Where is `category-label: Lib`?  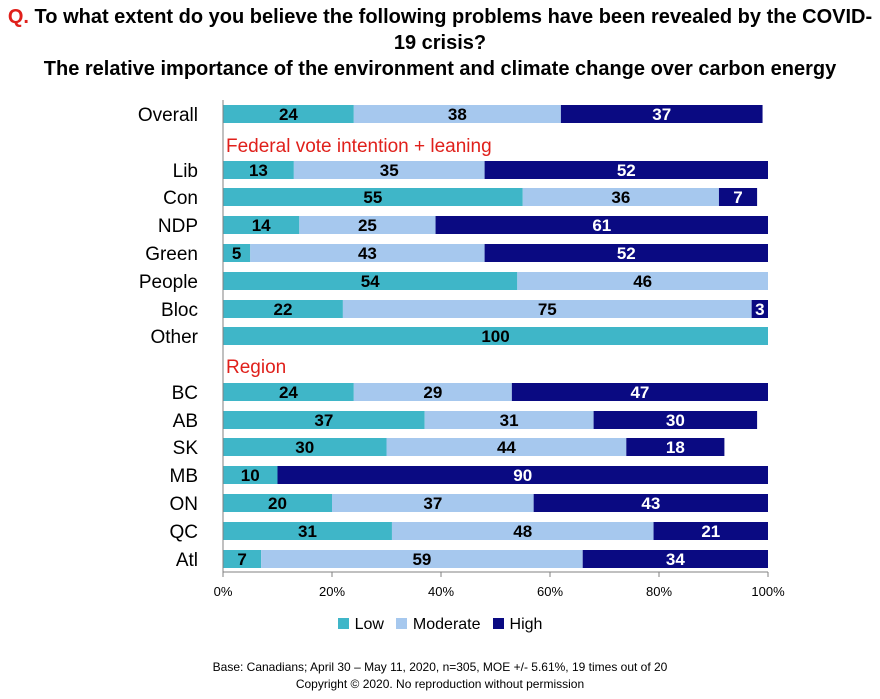
category-label: Lib is located at coordinates (185, 171).